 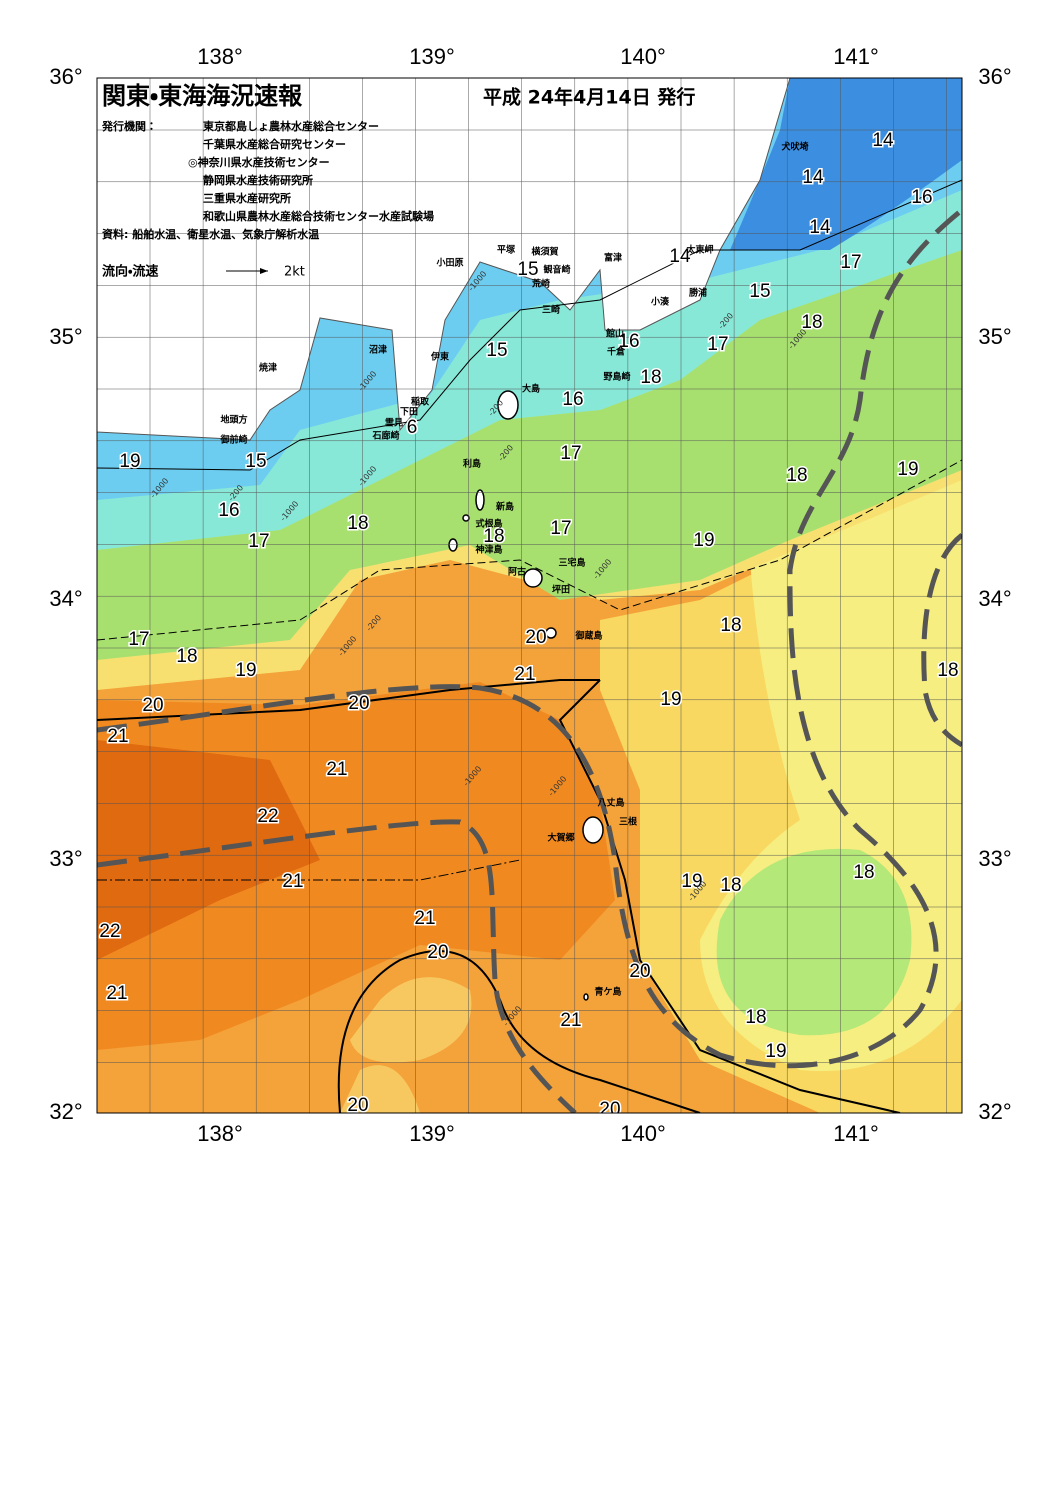 What do you see at coordinates (267, 816) in the screenshot?
I see `temperature-label: 22` at bounding box center [267, 816].